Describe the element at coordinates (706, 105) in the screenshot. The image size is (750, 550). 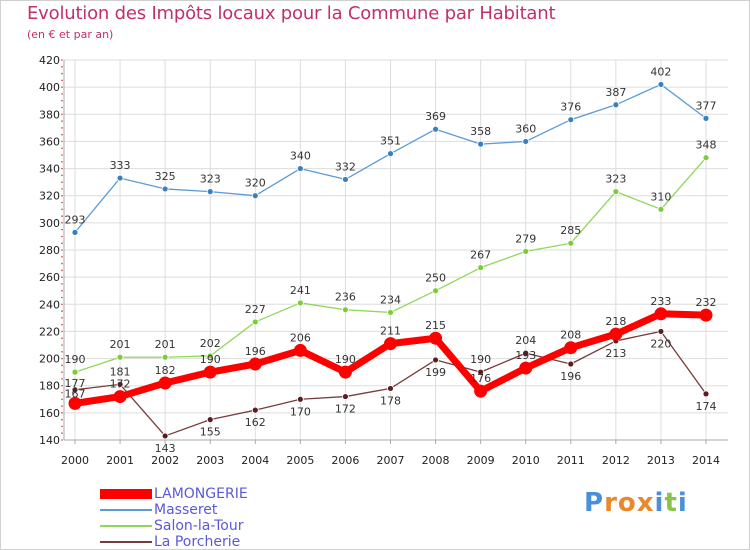
I see `data-label: 377` at that location.